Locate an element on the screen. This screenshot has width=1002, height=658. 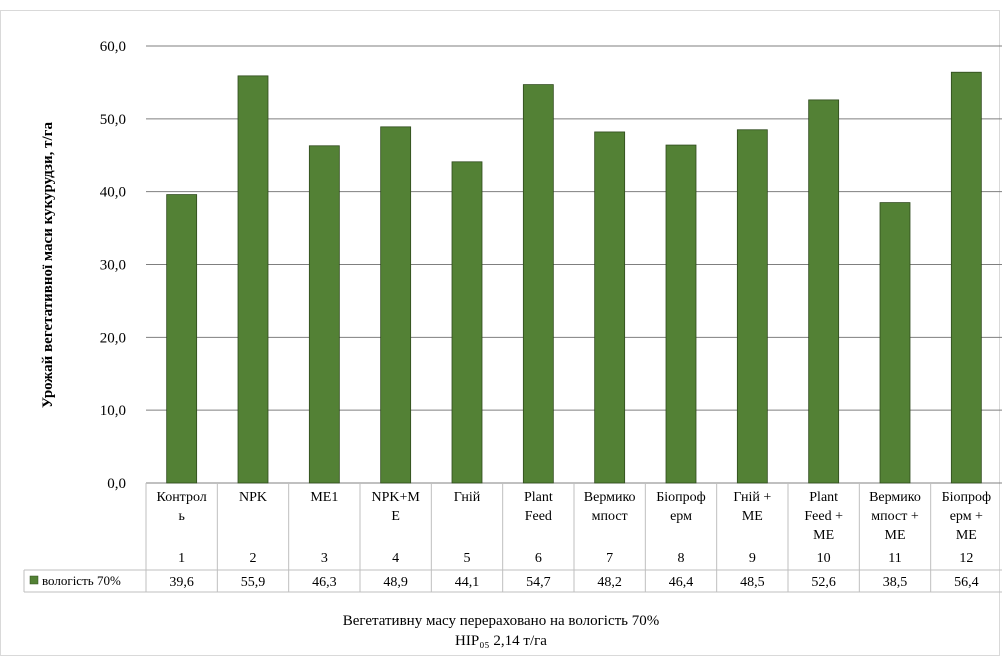
data-label: 52,6 is located at coordinates (823, 582).